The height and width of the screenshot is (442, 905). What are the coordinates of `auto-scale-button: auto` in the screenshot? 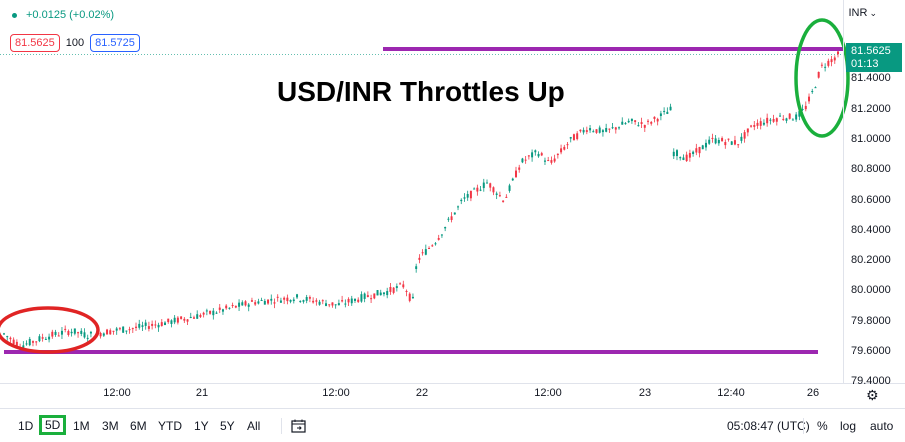 It's located at (882, 426).